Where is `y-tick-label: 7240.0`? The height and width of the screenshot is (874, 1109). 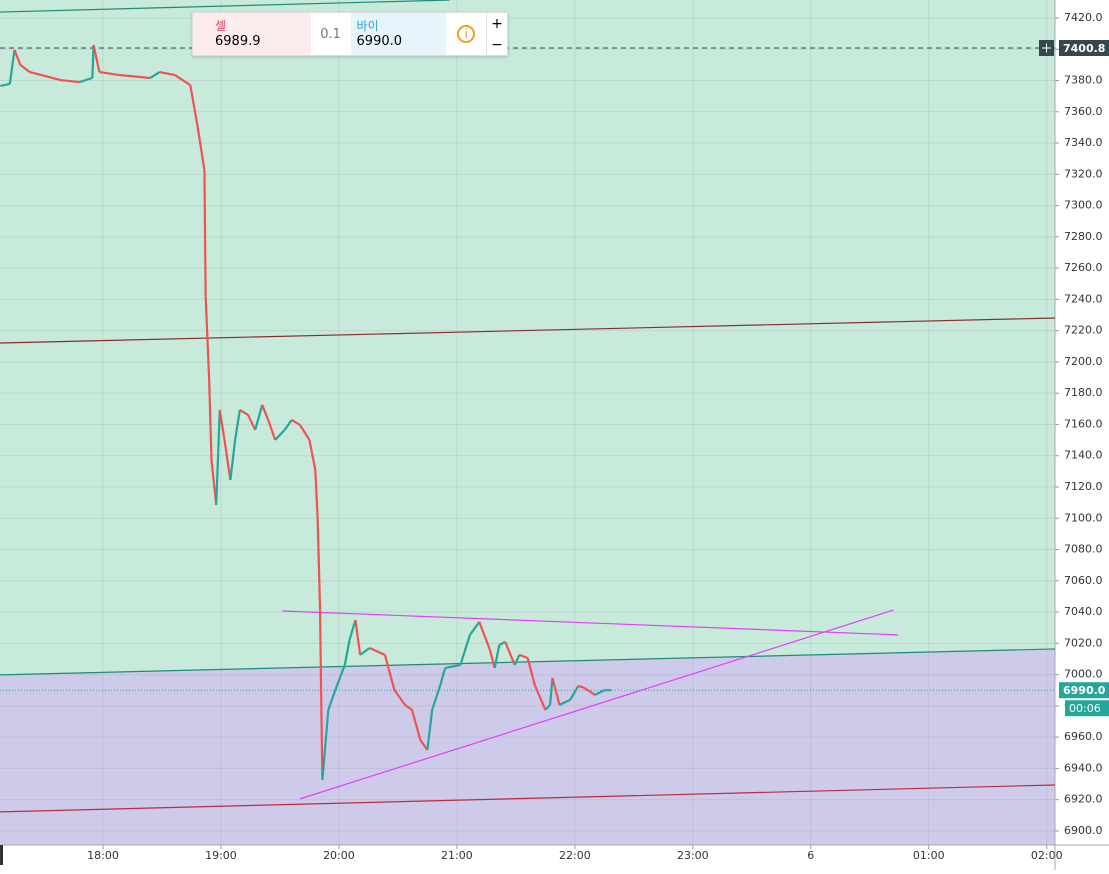
y-tick-label: 7240.0 is located at coordinates (1083, 298).